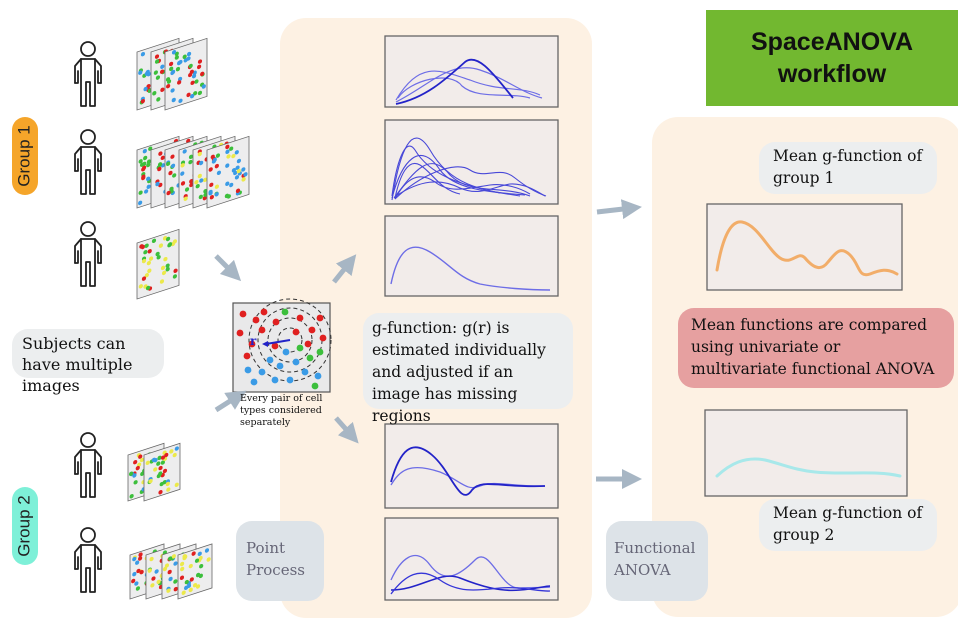 The image size is (958, 618). I want to click on cell-neighborhood-image, so click(282, 345).